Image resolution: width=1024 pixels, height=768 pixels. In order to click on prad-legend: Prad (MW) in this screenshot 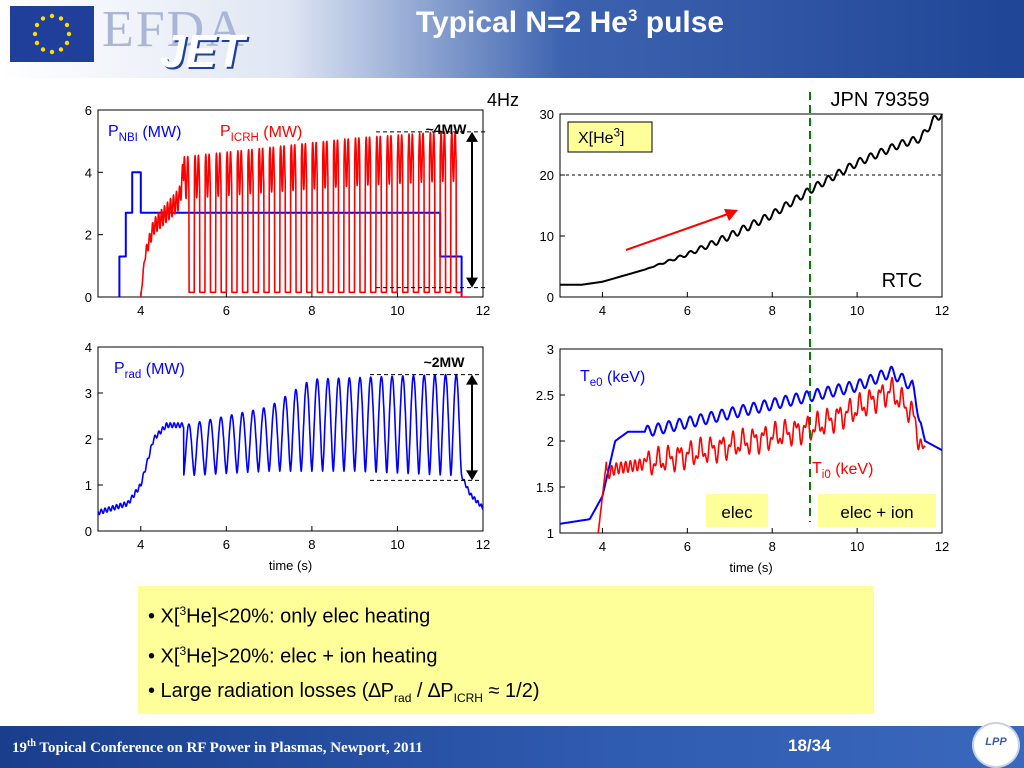, I will do `click(149, 370)`.